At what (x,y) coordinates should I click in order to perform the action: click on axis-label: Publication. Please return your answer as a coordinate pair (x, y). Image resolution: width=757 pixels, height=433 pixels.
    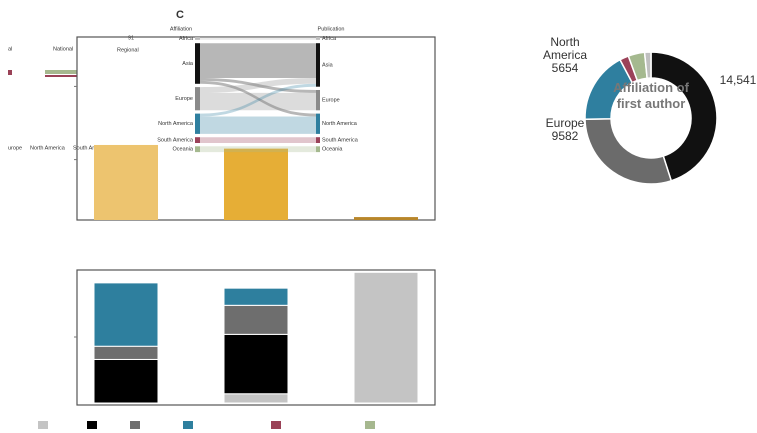
    Looking at the image, I should click on (331, 29).